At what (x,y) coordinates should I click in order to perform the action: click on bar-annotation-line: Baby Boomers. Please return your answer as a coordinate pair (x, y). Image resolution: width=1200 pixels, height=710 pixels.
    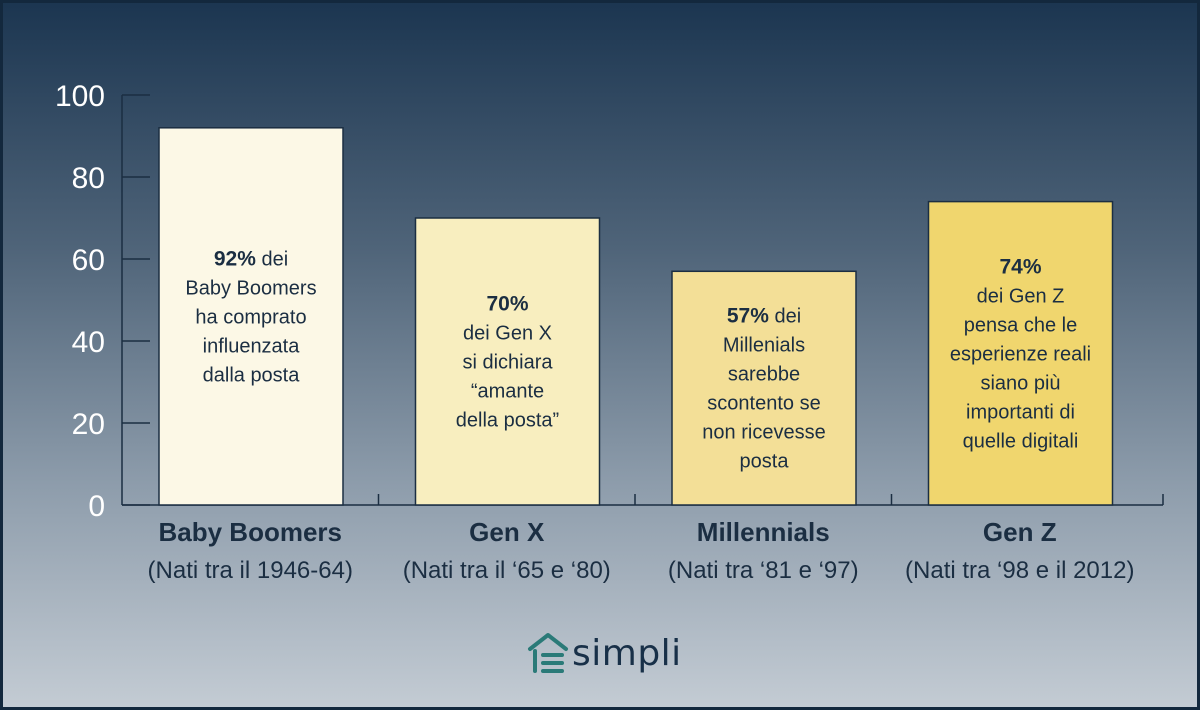
    Looking at the image, I should click on (250, 288).